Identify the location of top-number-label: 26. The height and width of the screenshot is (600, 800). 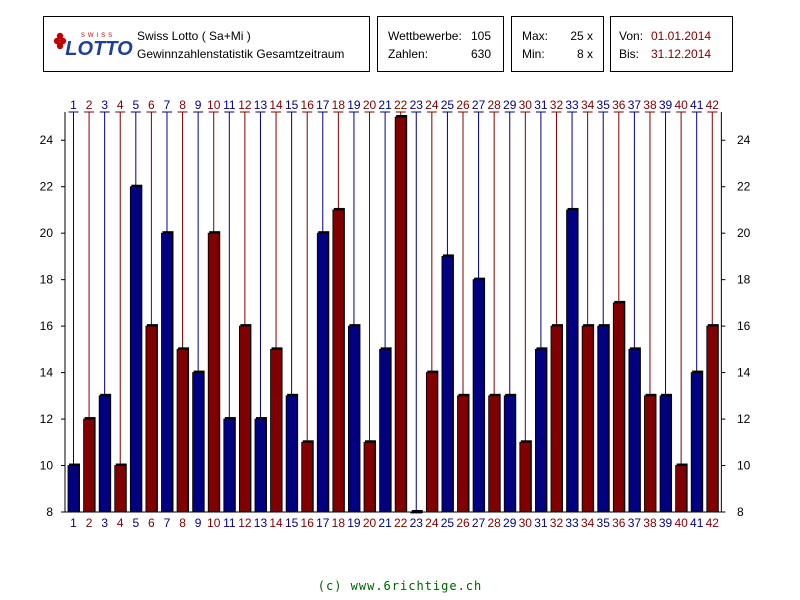
(463, 105).